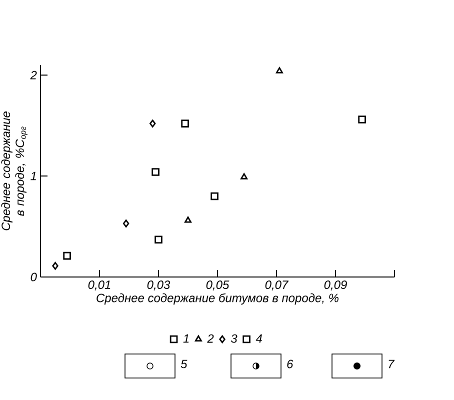  What do you see at coordinates (259, 338) in the screenshot?
I see `legend-label: 4` at bounding box center [259, 338].